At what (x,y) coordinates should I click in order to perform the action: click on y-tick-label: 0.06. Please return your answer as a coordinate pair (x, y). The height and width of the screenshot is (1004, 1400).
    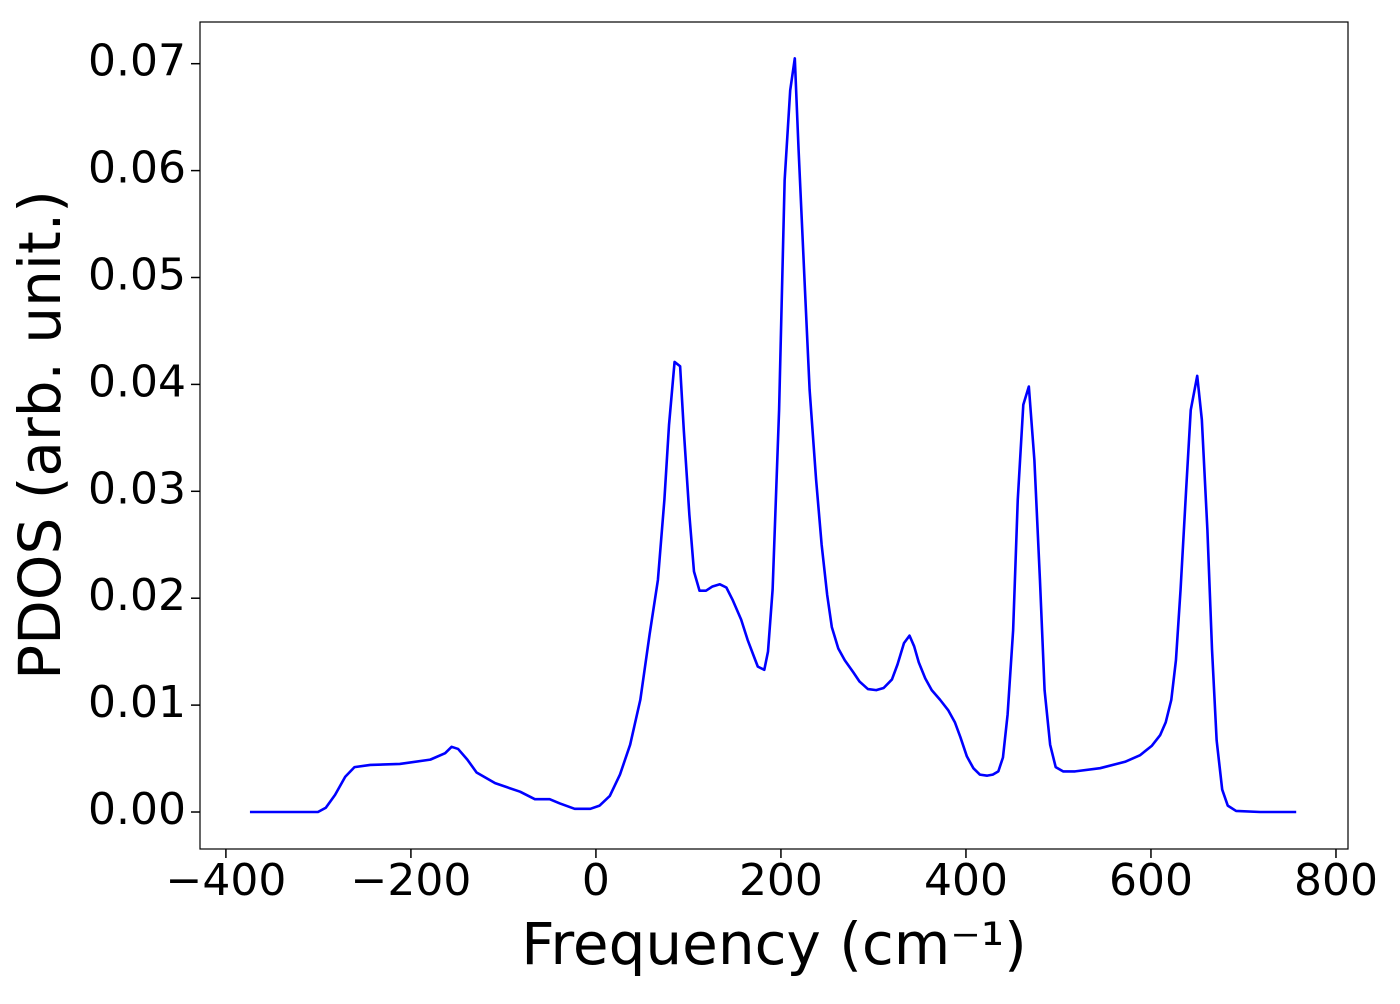
    Looking at the image, I should click on (137, 168).